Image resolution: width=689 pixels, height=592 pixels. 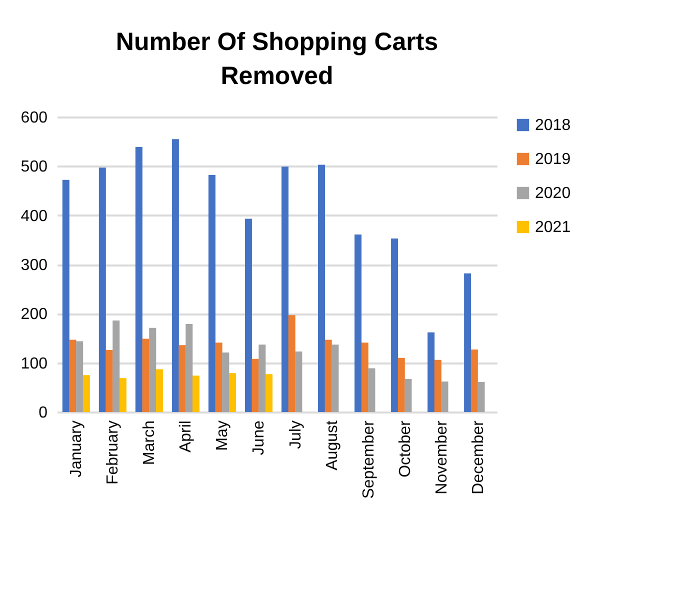 I want to click on y-tick-label: 100, so click(x=34, y=363).